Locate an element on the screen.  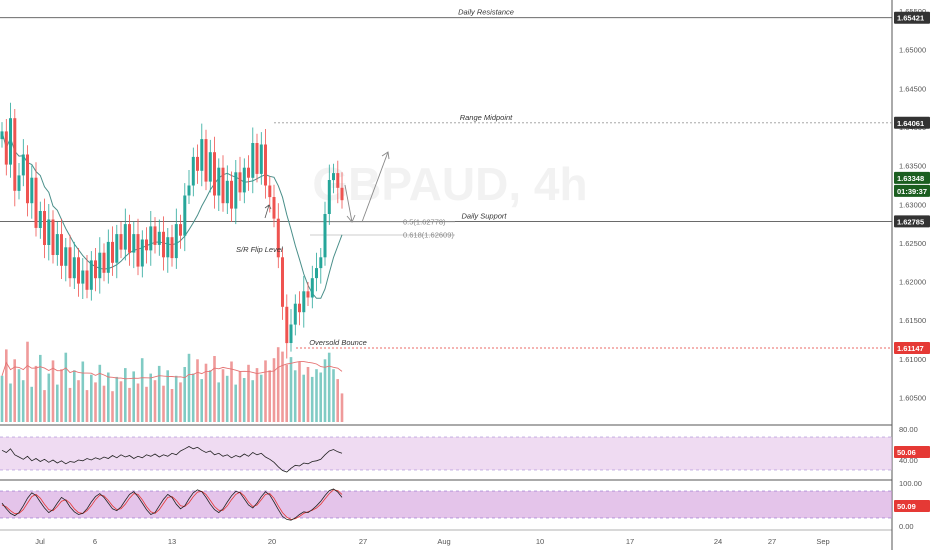
fibonacci-levels: 0.5(1.62778) 0.618(1.62609) is located at coordinates (382, 228).